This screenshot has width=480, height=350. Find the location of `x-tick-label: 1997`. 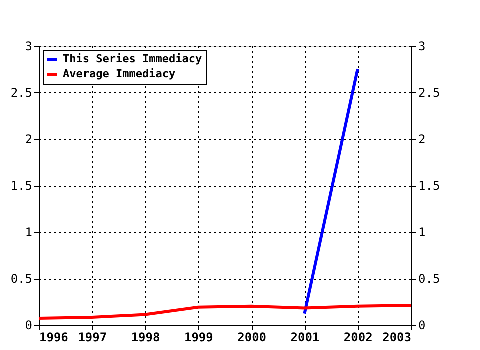

x-tick-label: 1997 is located at coordinates (93, 337).